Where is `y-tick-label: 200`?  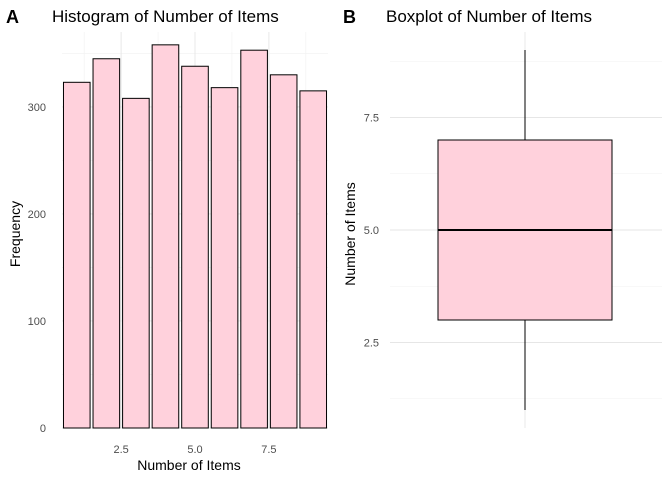
y-tick-label: 200 is located at coordinates (37, 215).